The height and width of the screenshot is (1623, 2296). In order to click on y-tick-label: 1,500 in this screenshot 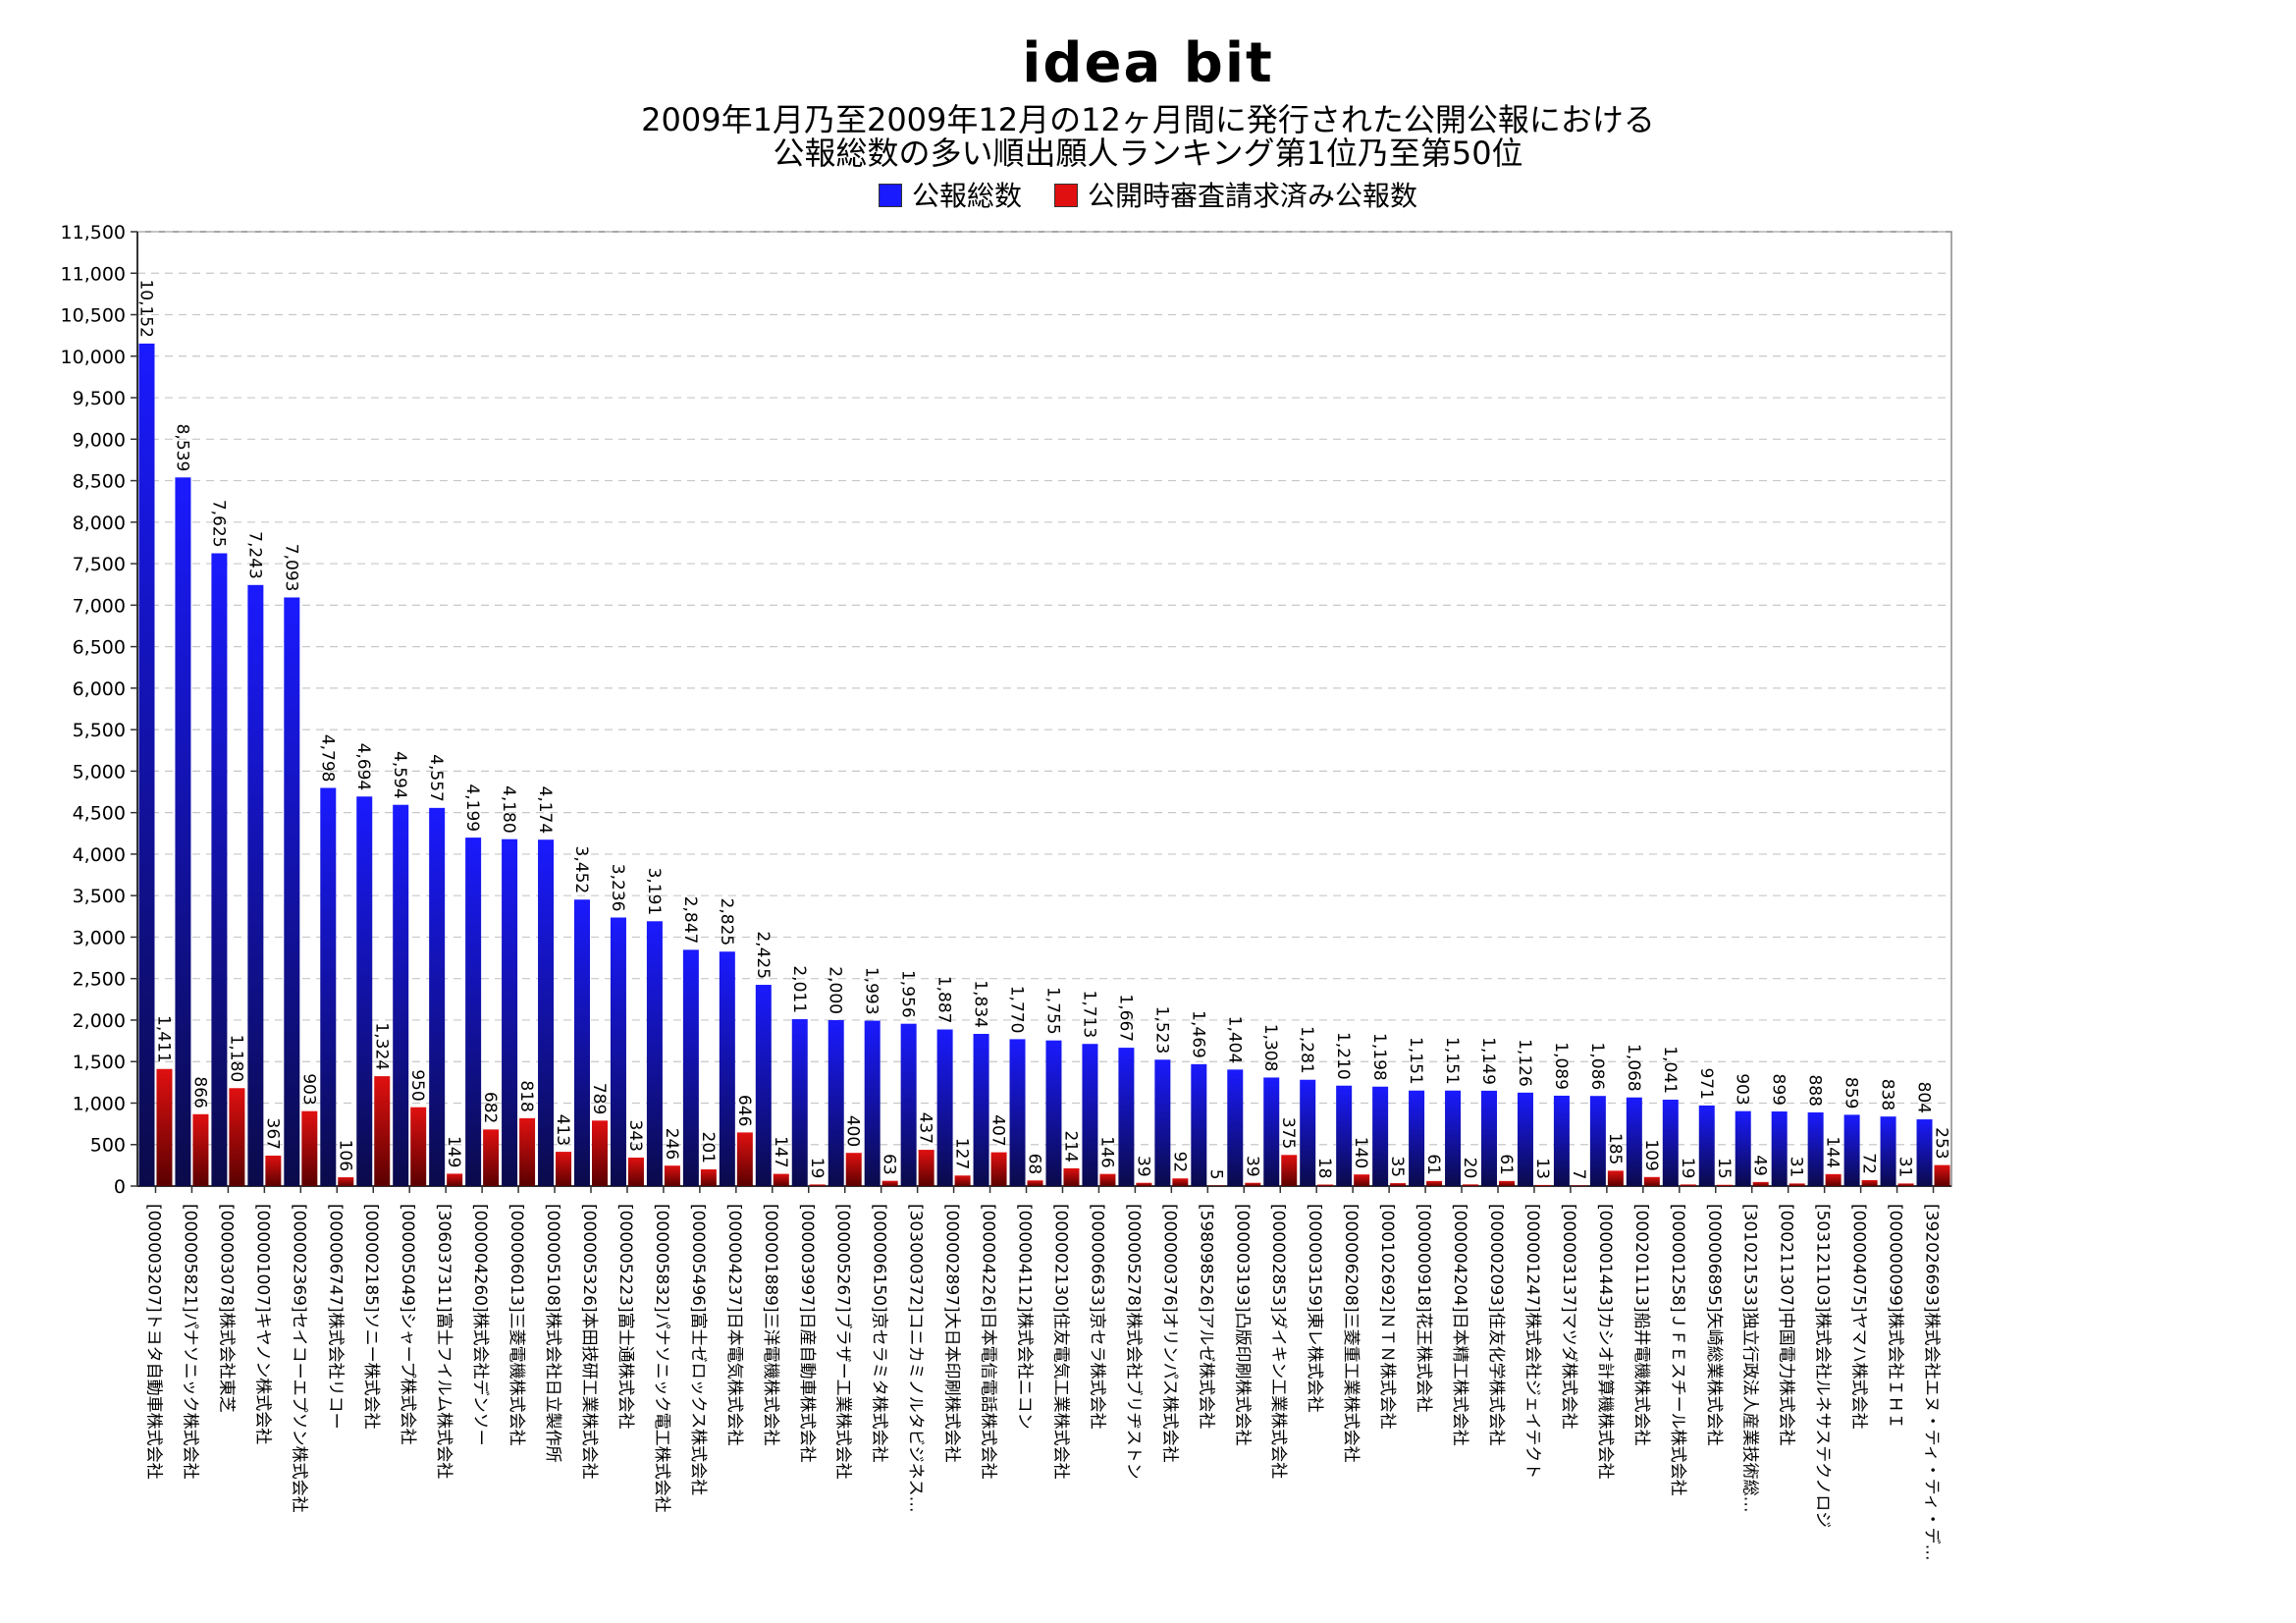, I will do `click(99, 1062)`.